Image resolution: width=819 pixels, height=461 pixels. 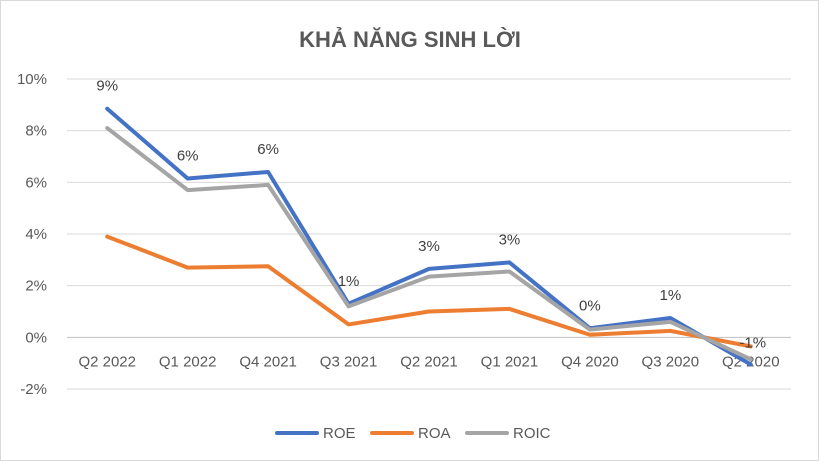 I want to click on legend-label-roe: ROE, so click(x=339, y=433).